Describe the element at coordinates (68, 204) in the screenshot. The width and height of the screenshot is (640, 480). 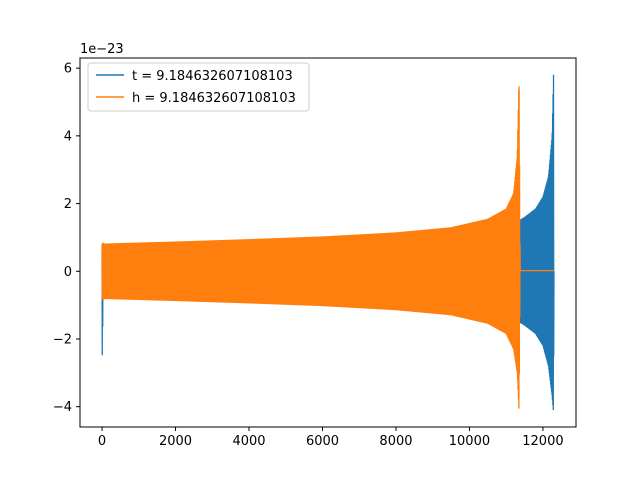
I see `y-tick-label: 2` at that location.